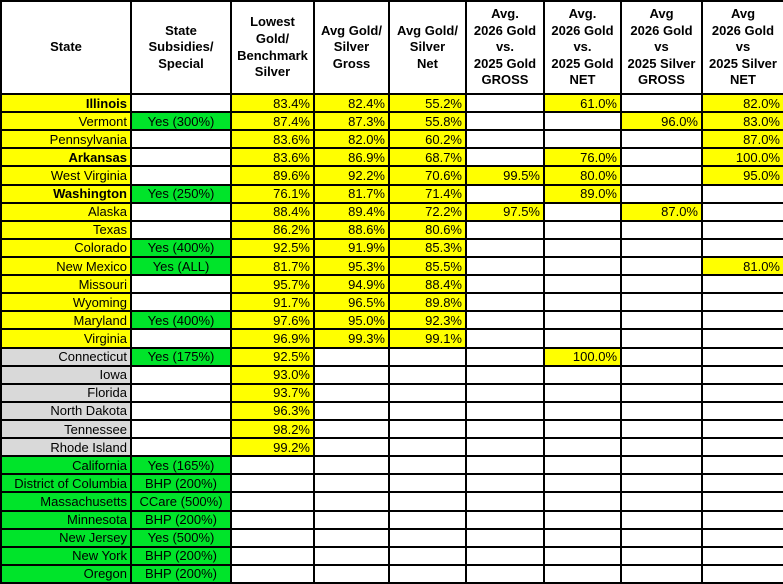  Describe the element at coordinates (351, 157) in the screenshot. I see `cell-avg-gold-silver-gross: 86.9%` at that location.